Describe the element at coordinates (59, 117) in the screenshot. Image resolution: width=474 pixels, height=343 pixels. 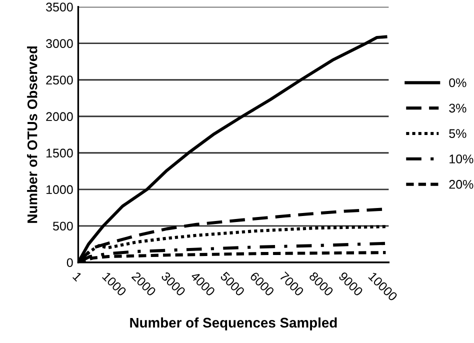
I see `y-tick-label: 2000` at that location.